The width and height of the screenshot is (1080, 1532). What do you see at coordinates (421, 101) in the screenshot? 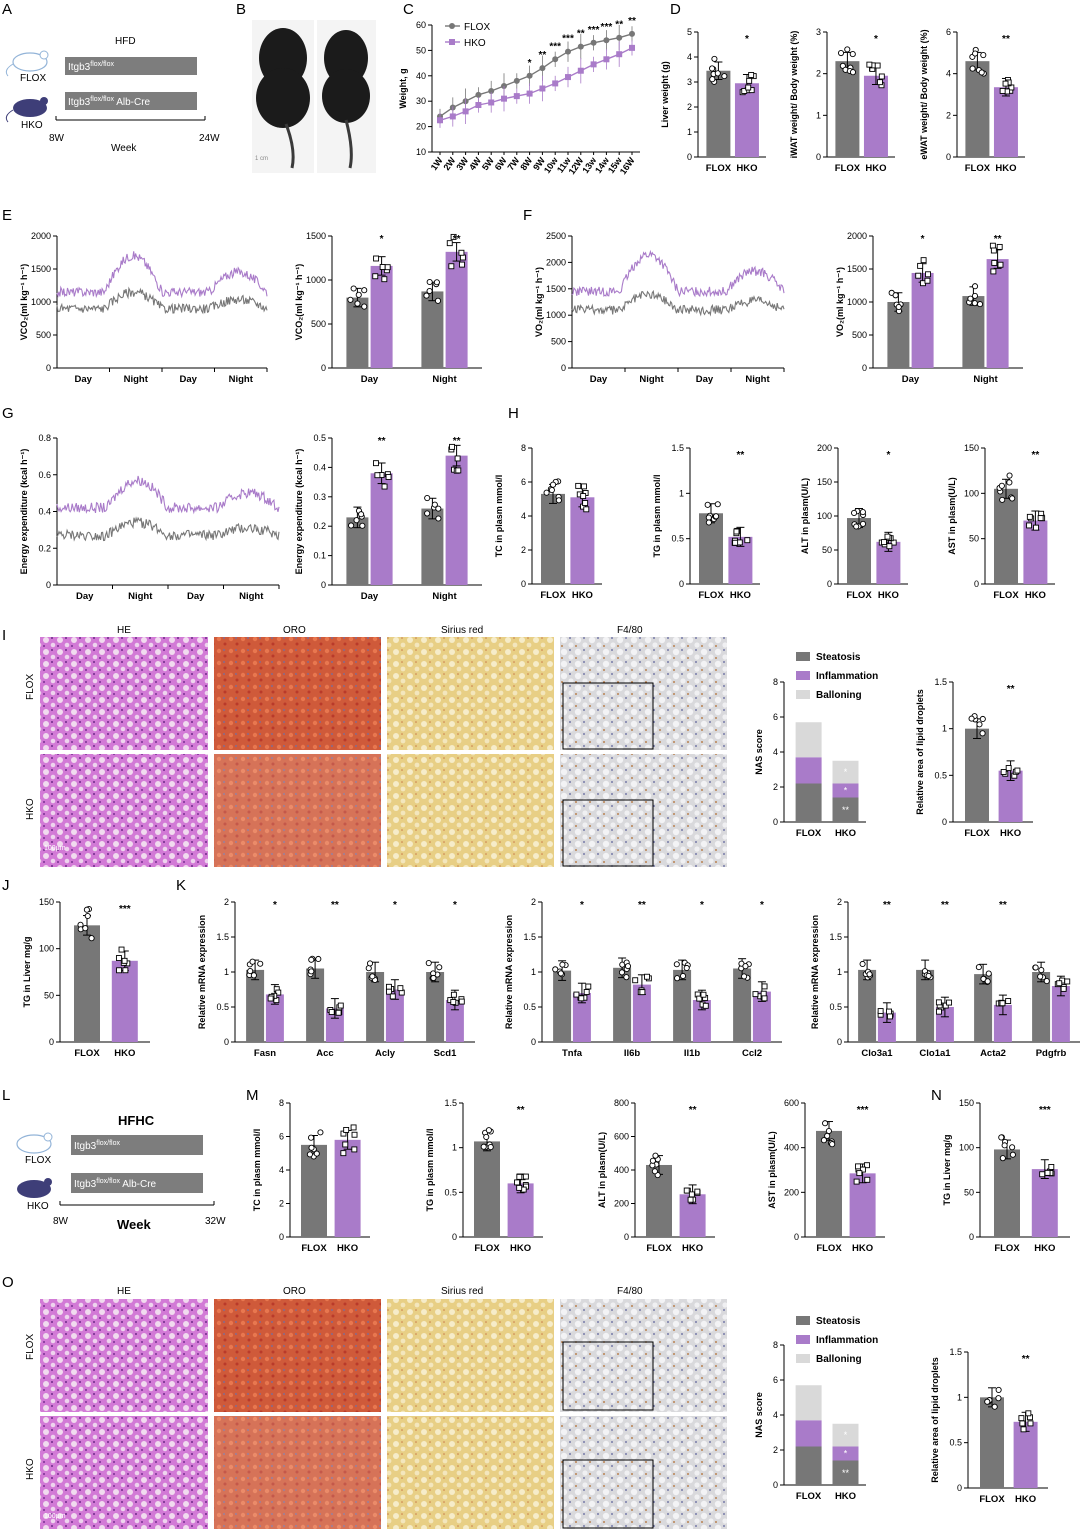
I see `y-tick-label: 30` at bounding box center [421, 101].